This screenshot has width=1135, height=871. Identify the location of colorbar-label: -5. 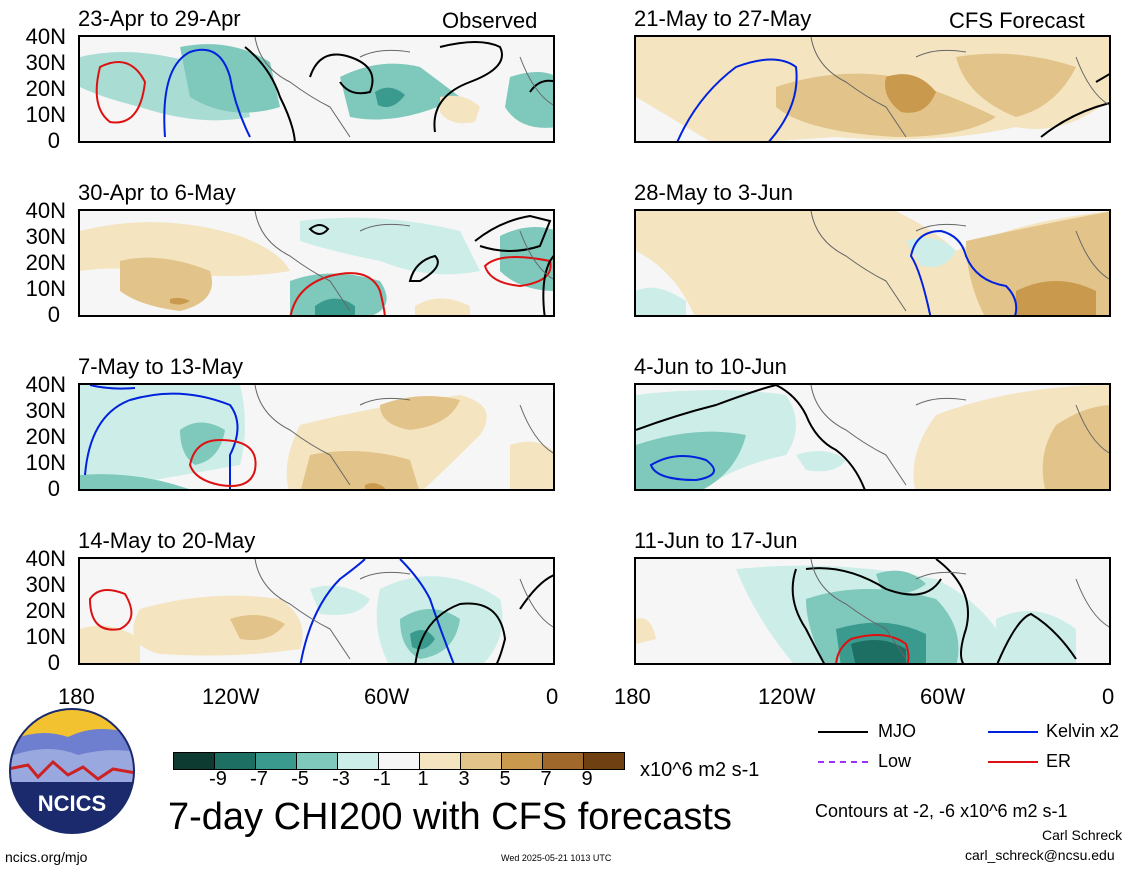
(300, 779).